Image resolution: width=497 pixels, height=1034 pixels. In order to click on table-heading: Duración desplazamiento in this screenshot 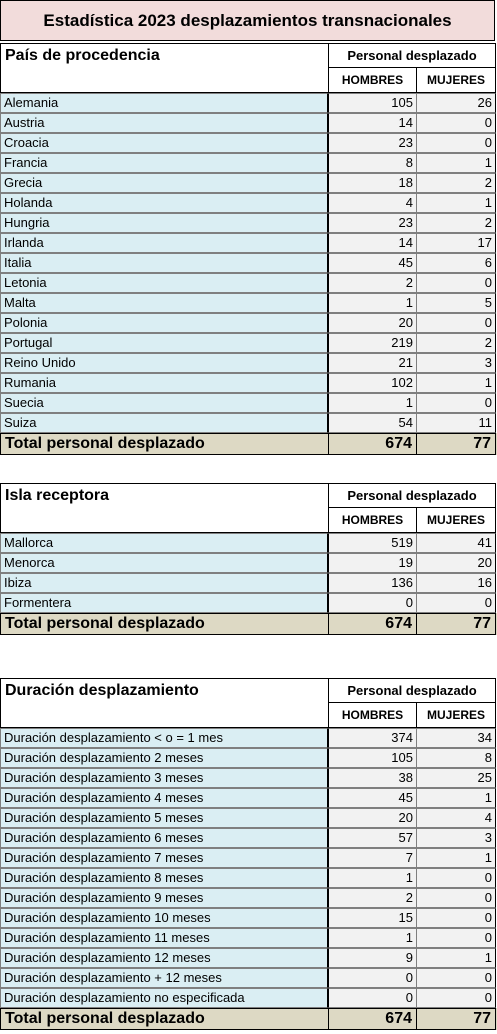, I will do `click(164, 703)`.